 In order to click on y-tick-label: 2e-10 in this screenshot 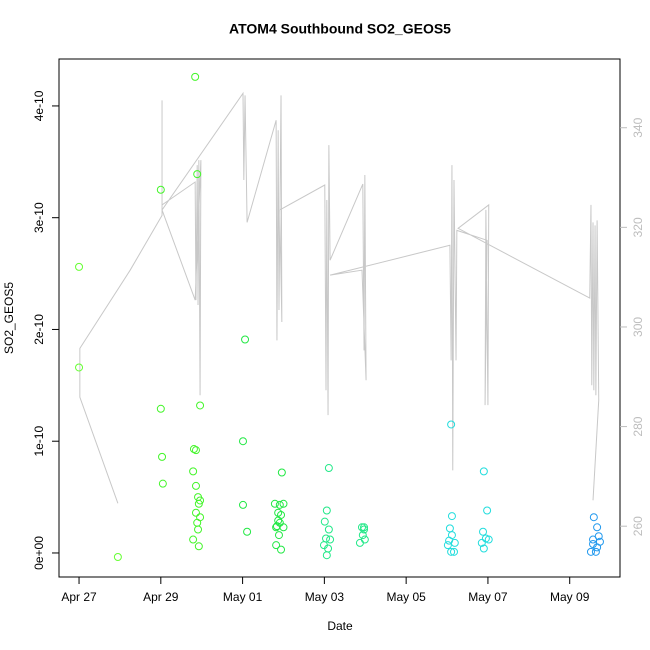, I will do `click(39, 329)`.